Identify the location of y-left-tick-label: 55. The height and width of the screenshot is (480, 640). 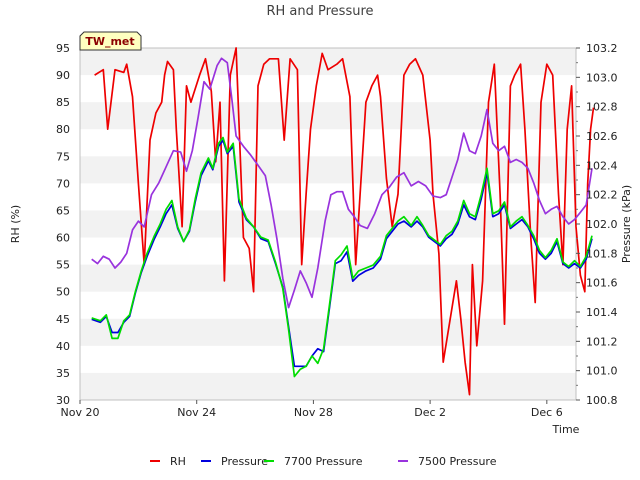
(63, 265).